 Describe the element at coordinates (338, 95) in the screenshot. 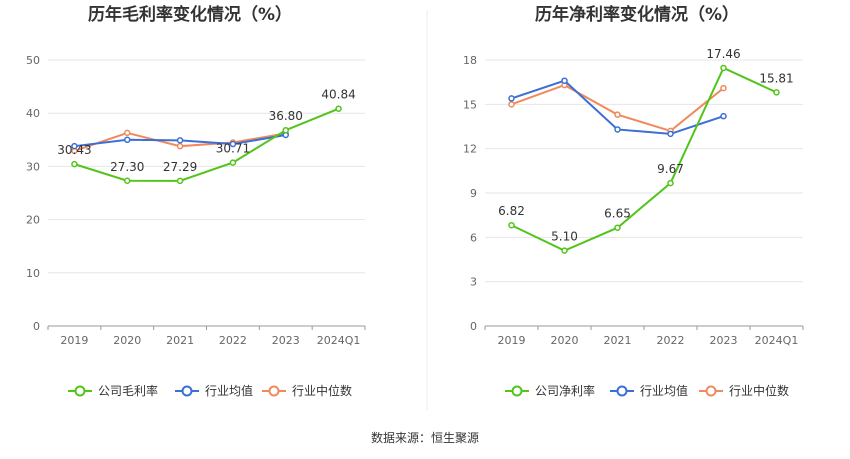

I see `data-label: 40.84` at that location.